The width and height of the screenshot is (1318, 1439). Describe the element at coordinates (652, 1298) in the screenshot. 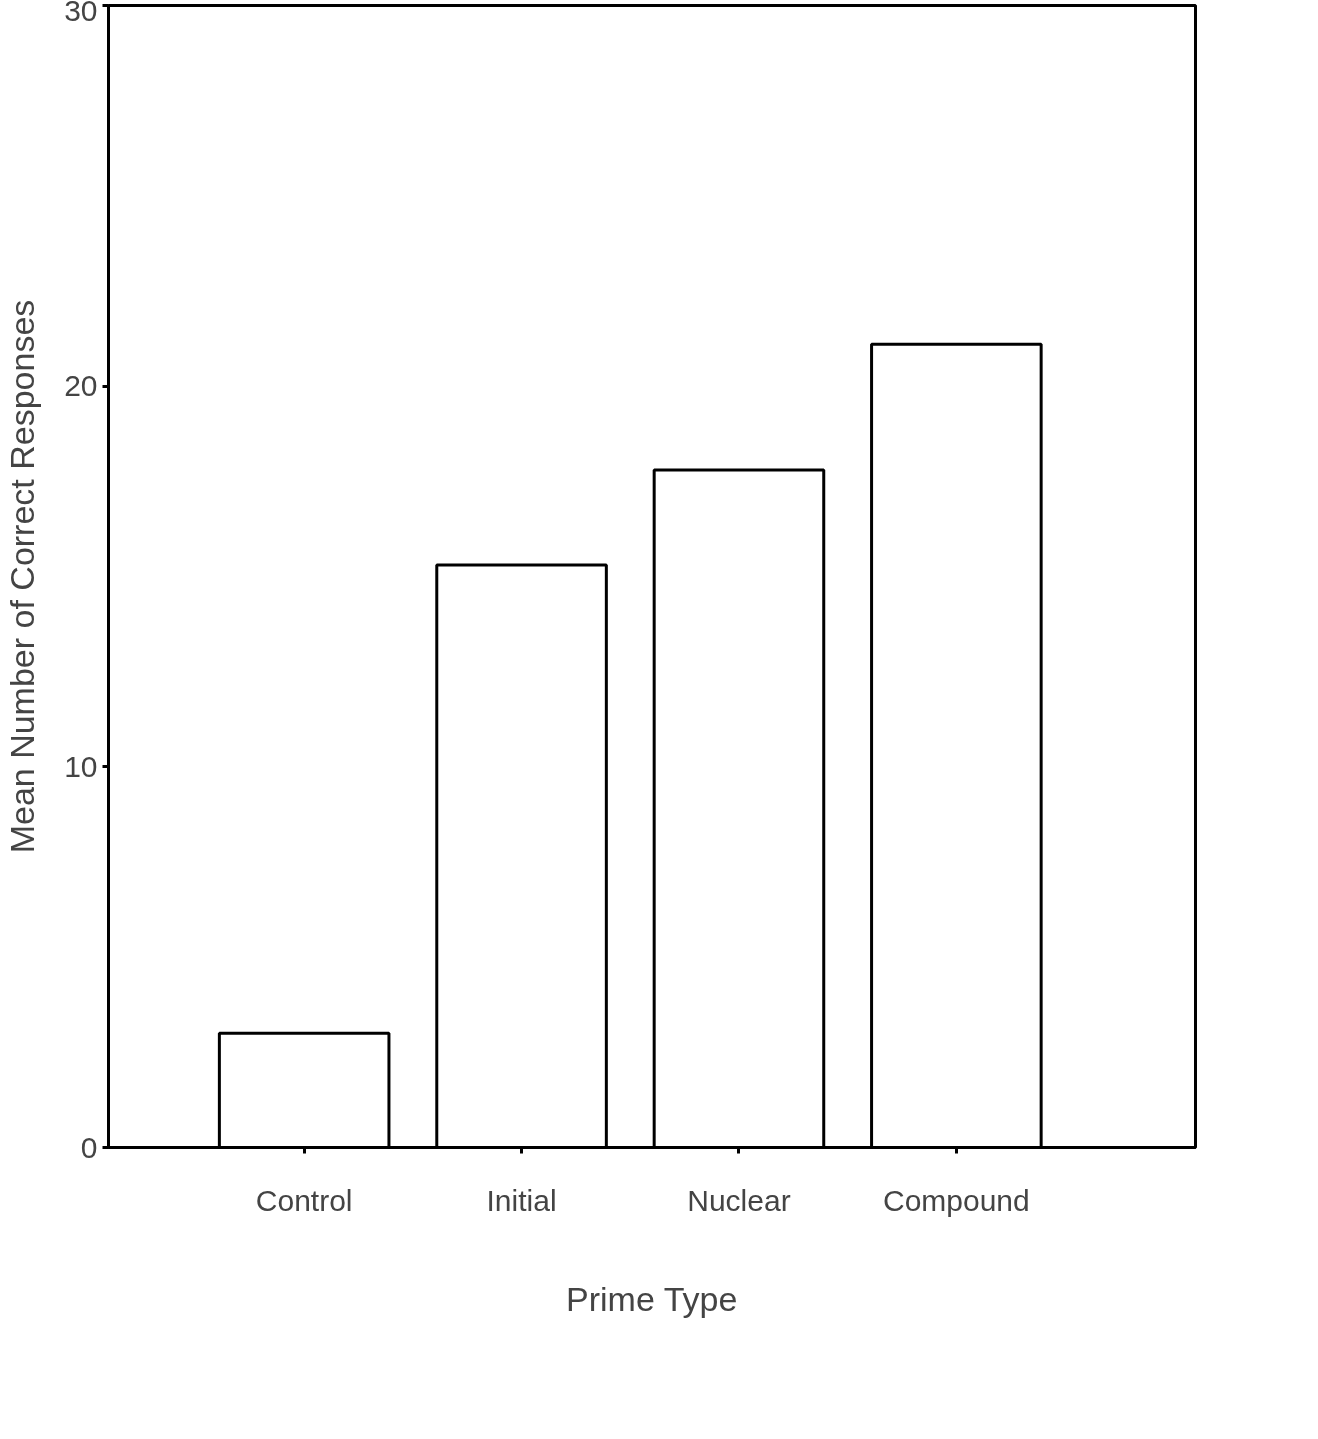

I see `x-axis-title: Prime Type` at that location.